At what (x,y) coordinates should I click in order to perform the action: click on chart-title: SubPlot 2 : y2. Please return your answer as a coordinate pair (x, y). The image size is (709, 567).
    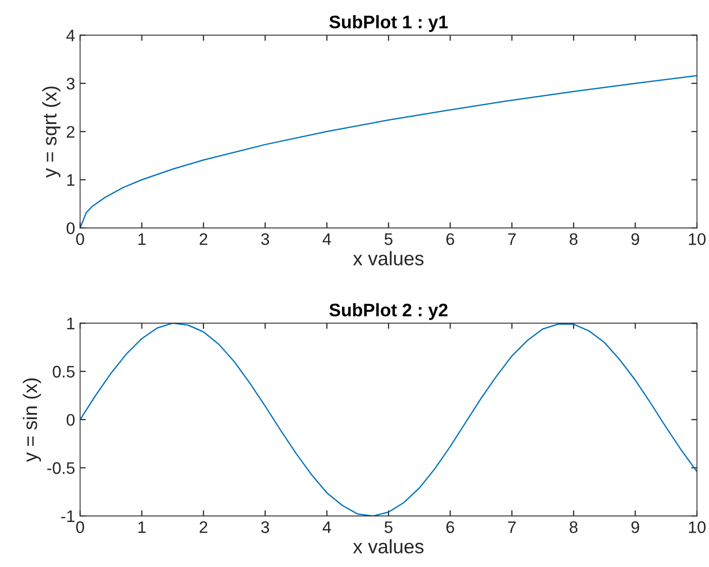
    Looking at the image, I should click on (388, 311).